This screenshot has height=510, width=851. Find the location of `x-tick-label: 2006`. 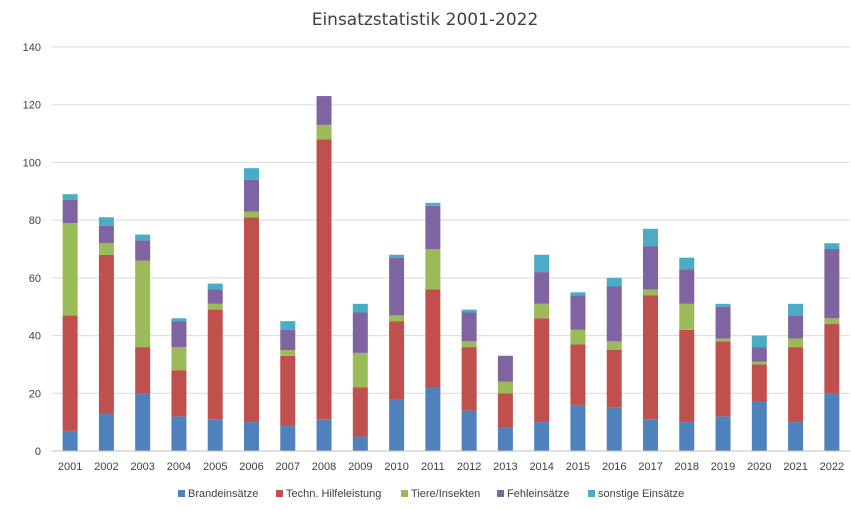

x-tick-label: 2006 is located at coordinates (251, 467).